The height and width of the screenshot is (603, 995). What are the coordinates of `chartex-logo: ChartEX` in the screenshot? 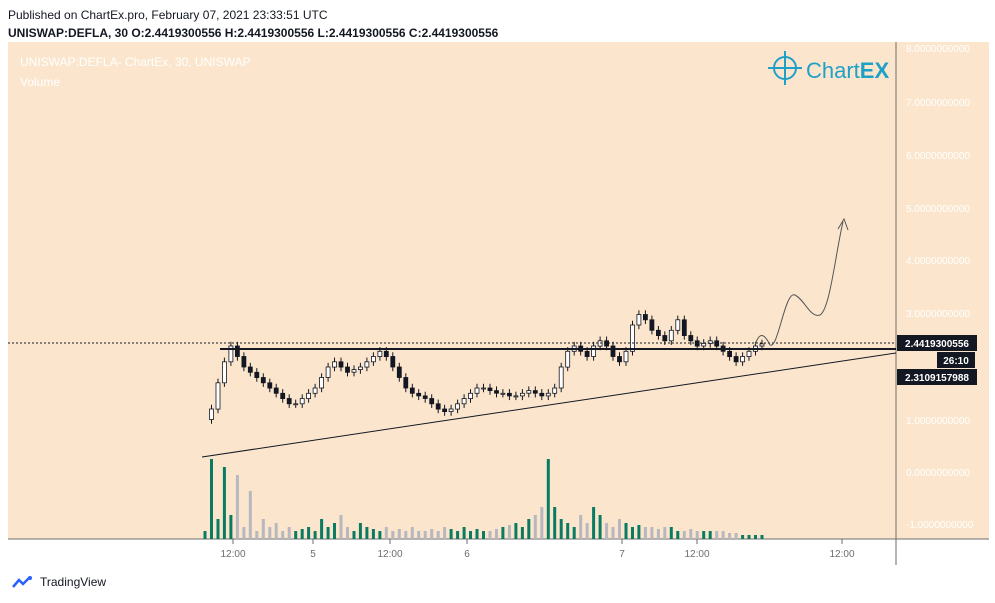 It's located at (828, 68).